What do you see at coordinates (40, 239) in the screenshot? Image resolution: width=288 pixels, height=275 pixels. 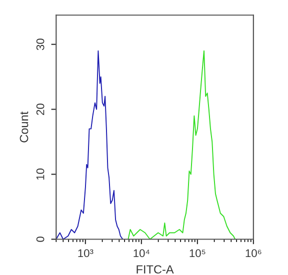 I see `y-tick-label: 0` at bounding box center [40, 239].